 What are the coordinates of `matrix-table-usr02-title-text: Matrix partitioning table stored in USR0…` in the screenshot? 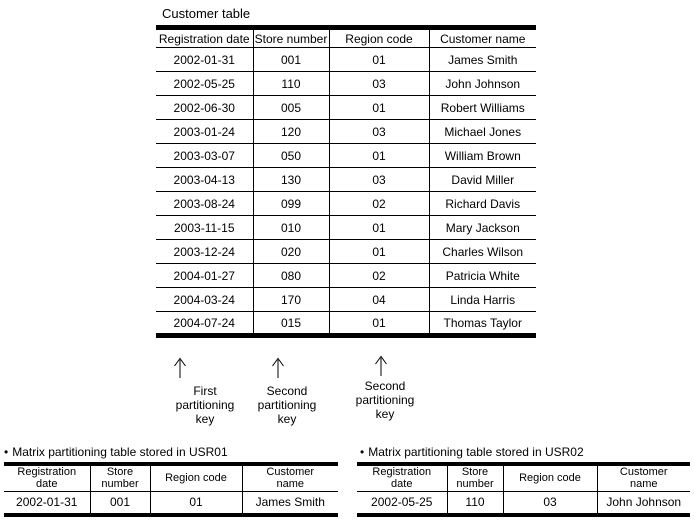 It's located at (476, 452).